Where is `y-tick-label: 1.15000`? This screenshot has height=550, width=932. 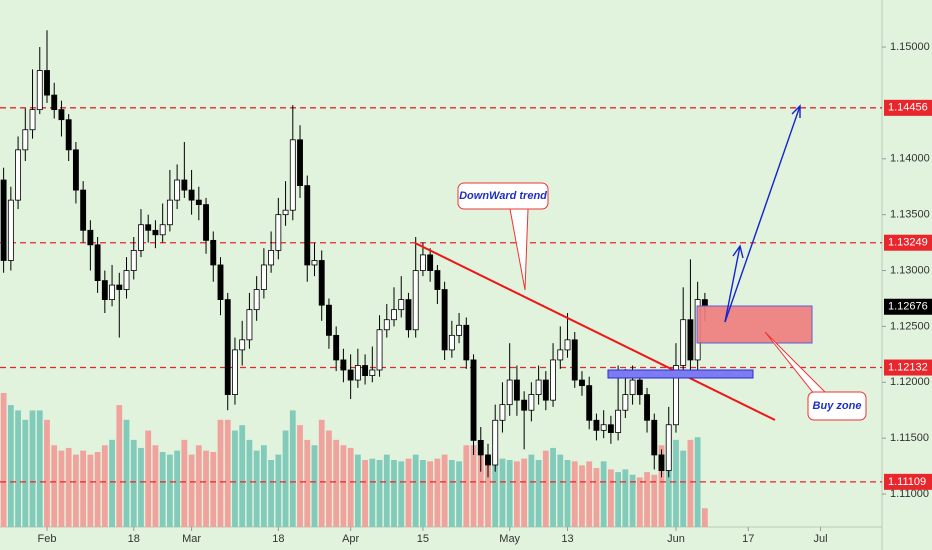 y-tick-label: 1.15000 is located at coordinates (910, 47).